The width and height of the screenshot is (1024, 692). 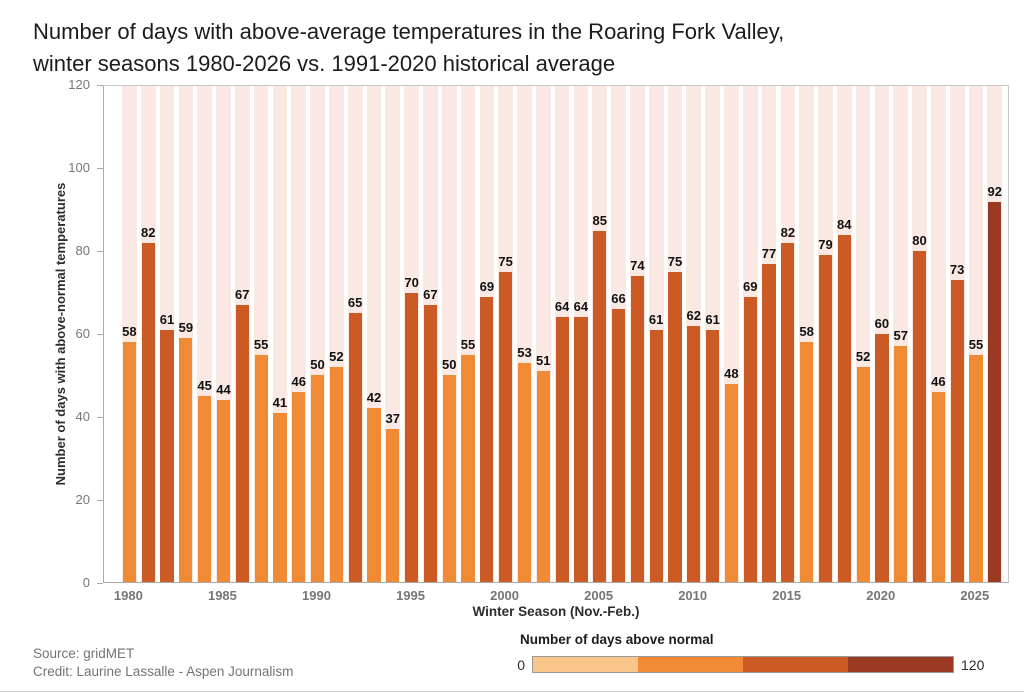 What do you see at coordinates (317, 478) in the screenshot?
I see `bar-1990` at bounding box center [317, 478].